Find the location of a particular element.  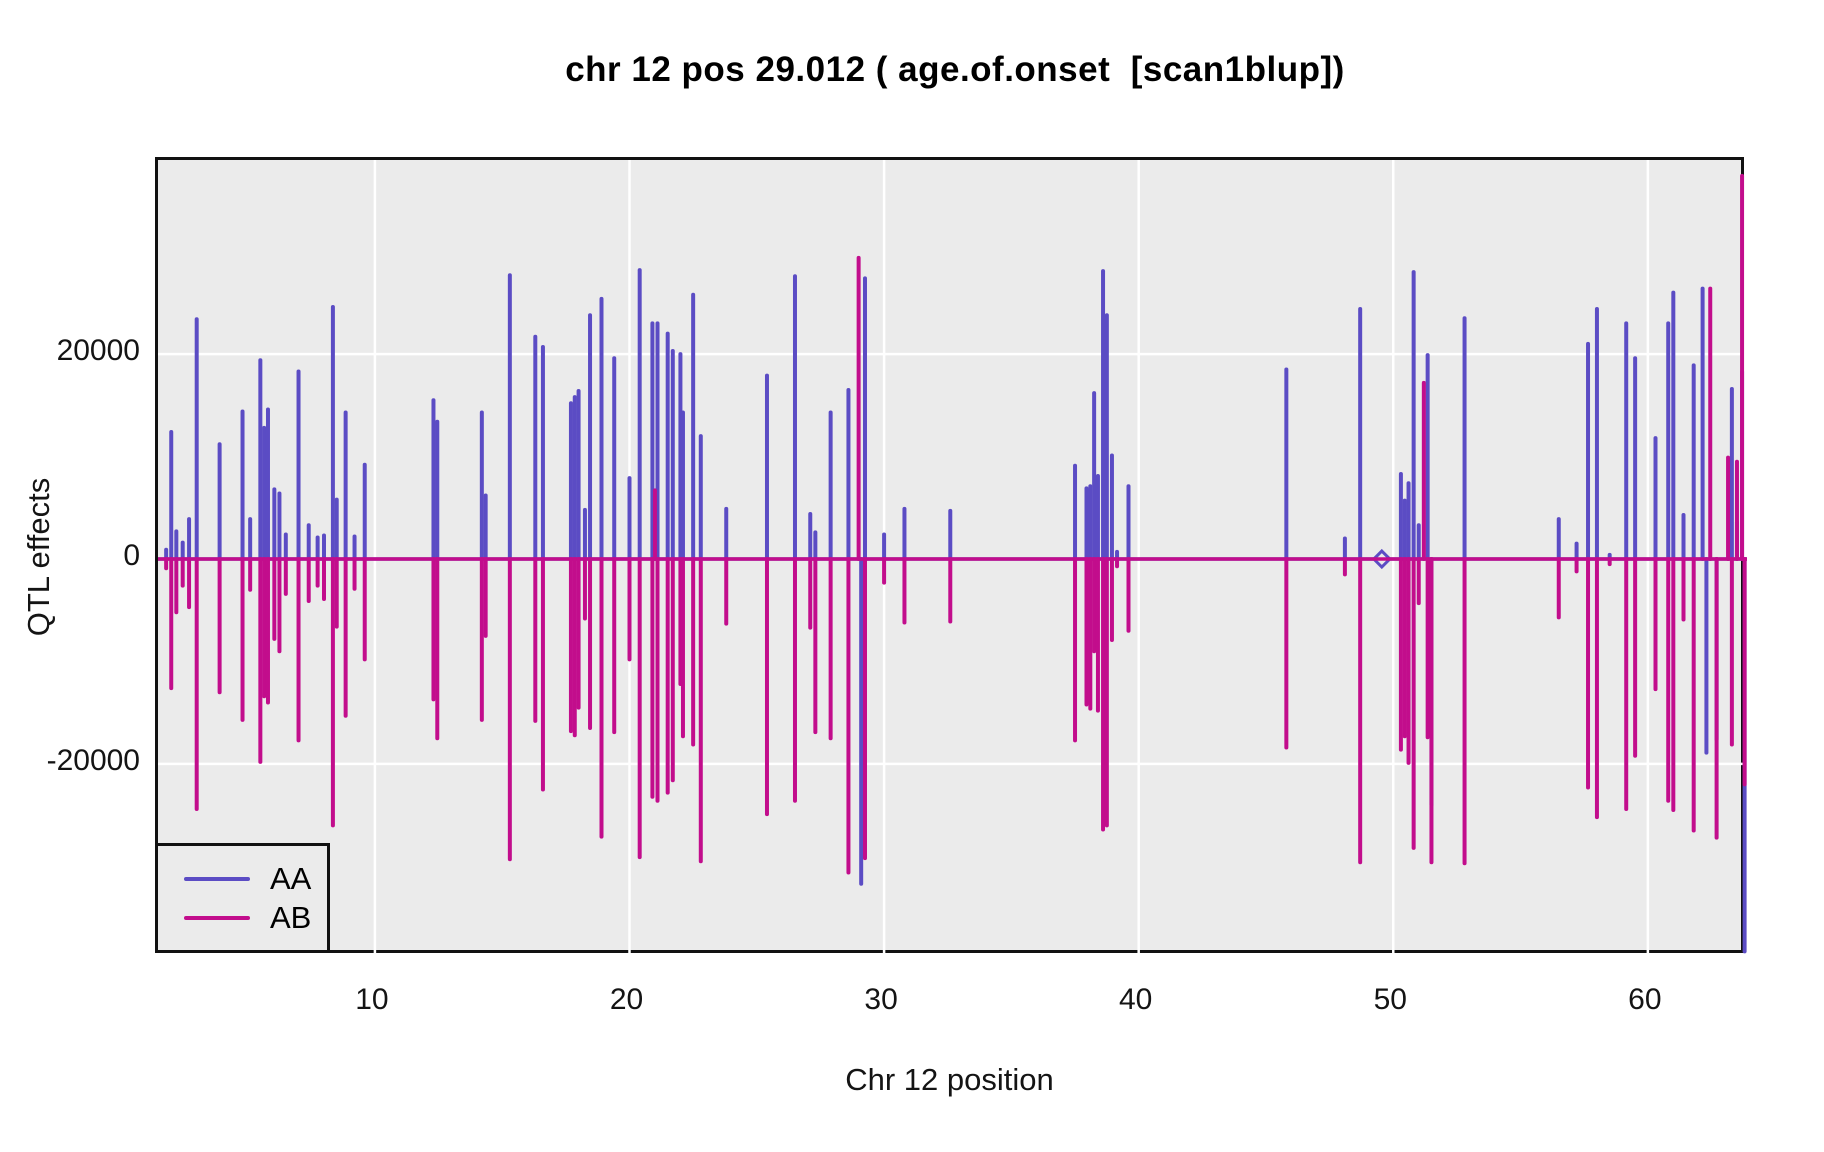

legend-box: AA AB is located at coordinates (242, 898).